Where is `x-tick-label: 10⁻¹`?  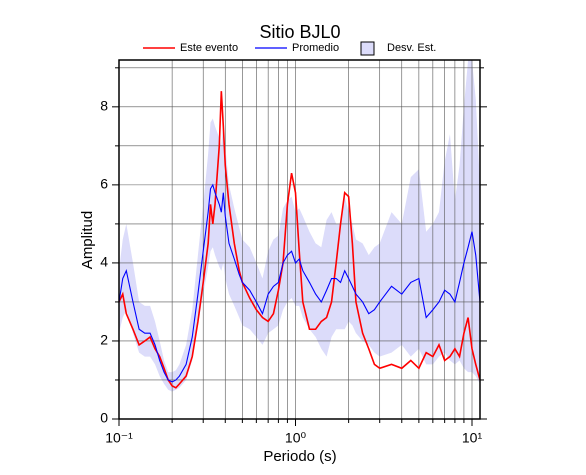
x-tick-label: 10⁻¹ is located at coordinates (119, 438).